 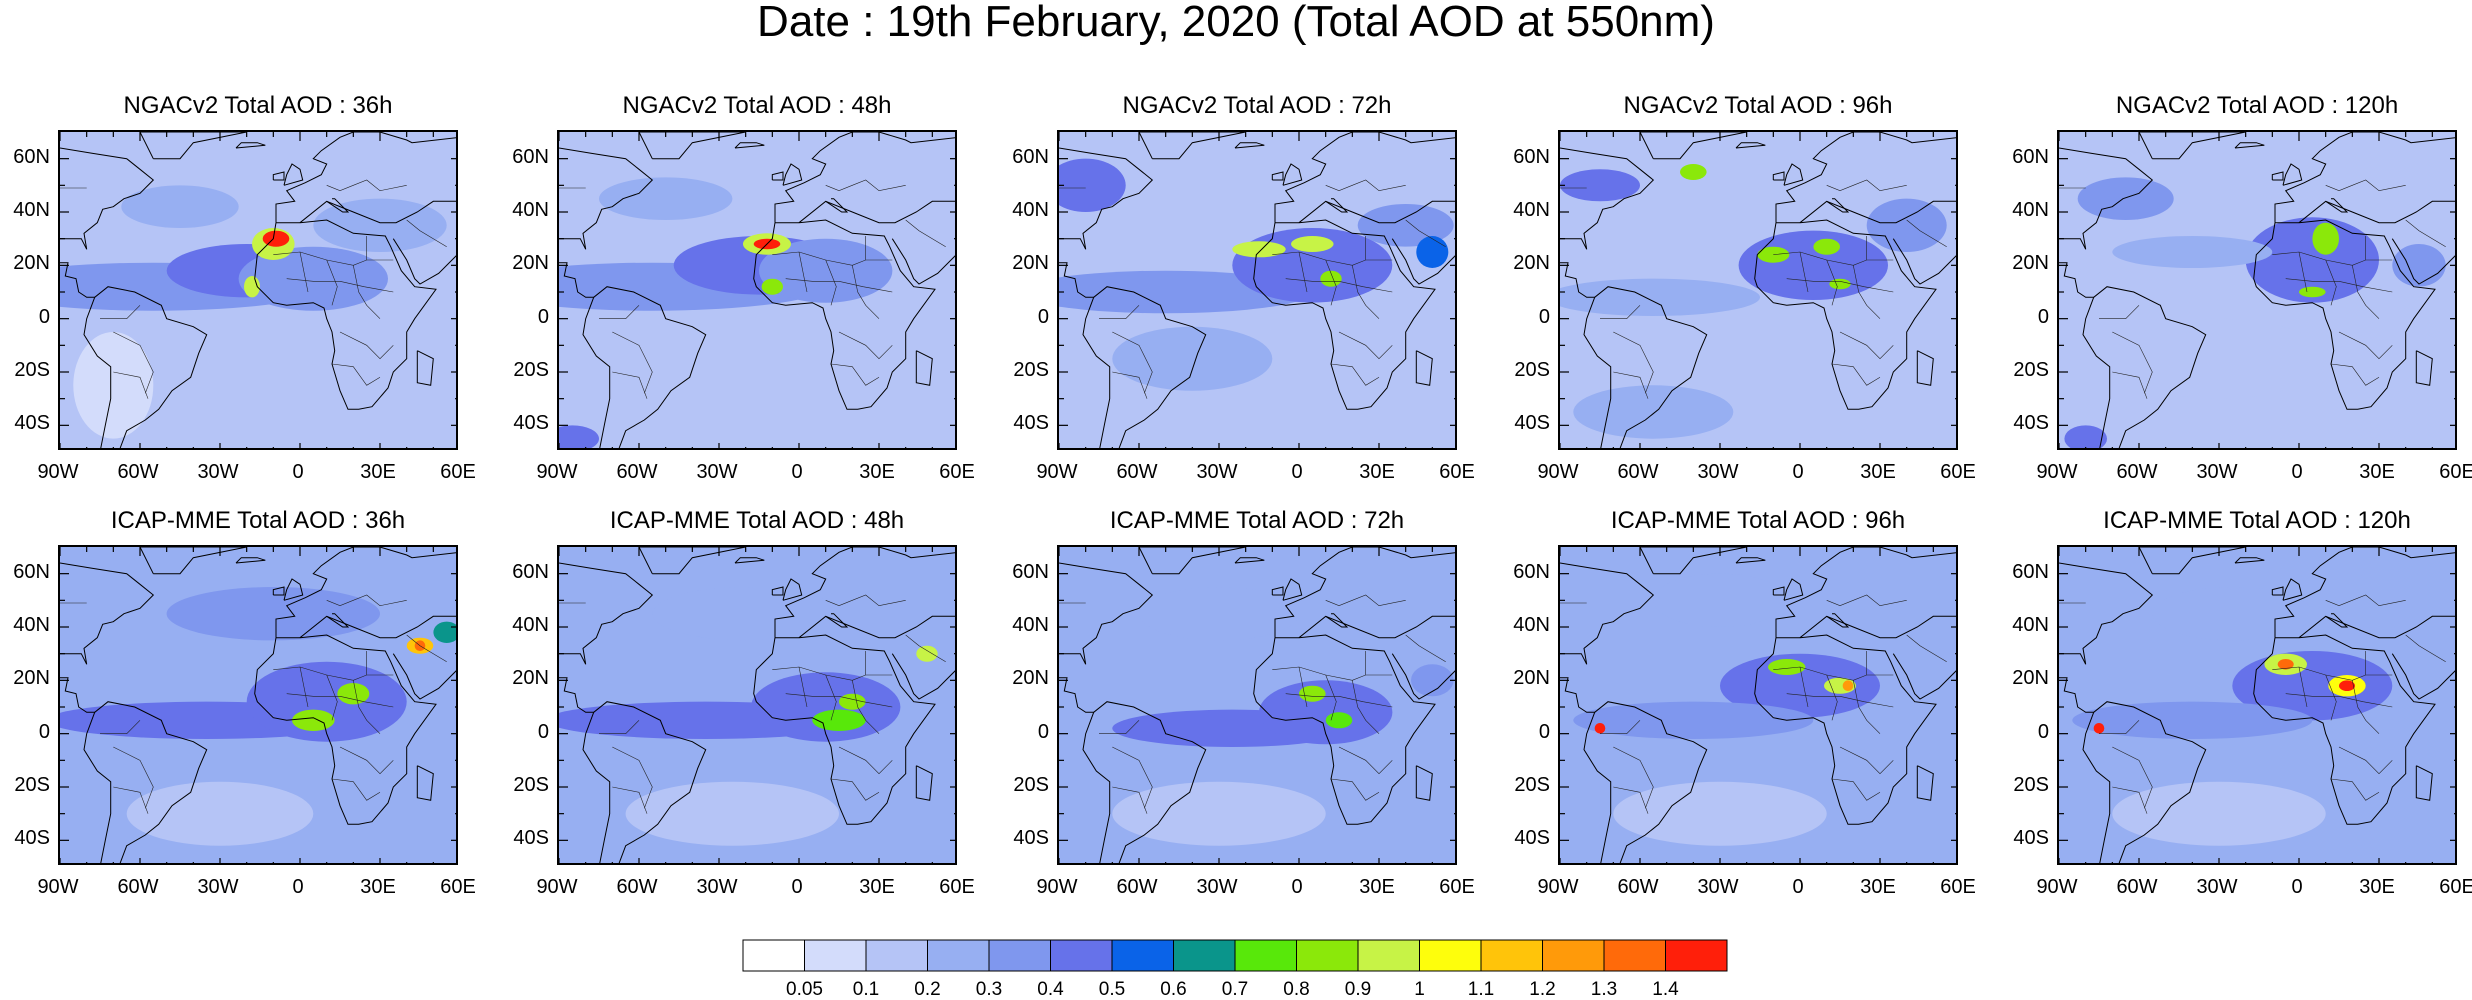 I want to click on lon-tick-label: 60W, so click(x=637, y=472).